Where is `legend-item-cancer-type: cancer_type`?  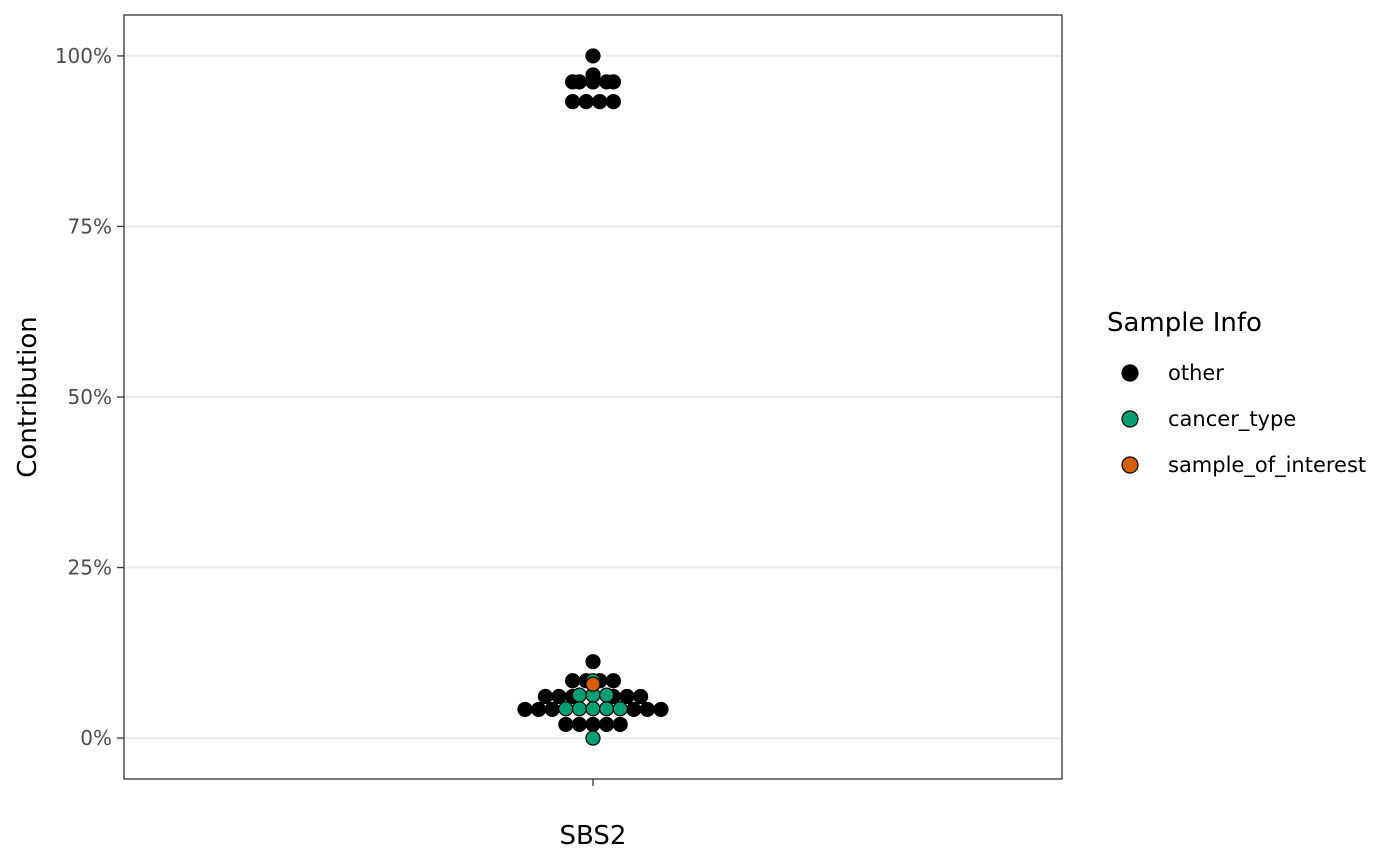 legend-item-cancer-type: cancer_type is located at coordinates (1208, 419).